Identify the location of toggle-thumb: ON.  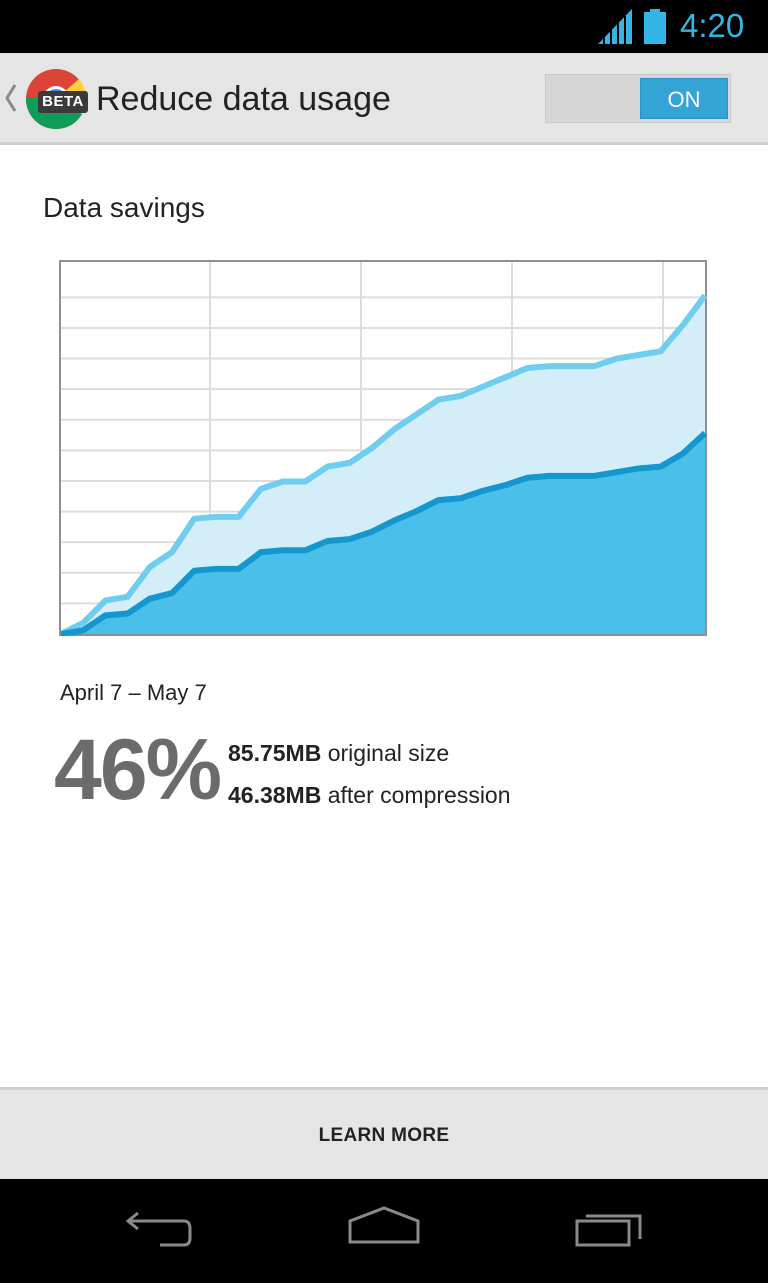
(684, 98).